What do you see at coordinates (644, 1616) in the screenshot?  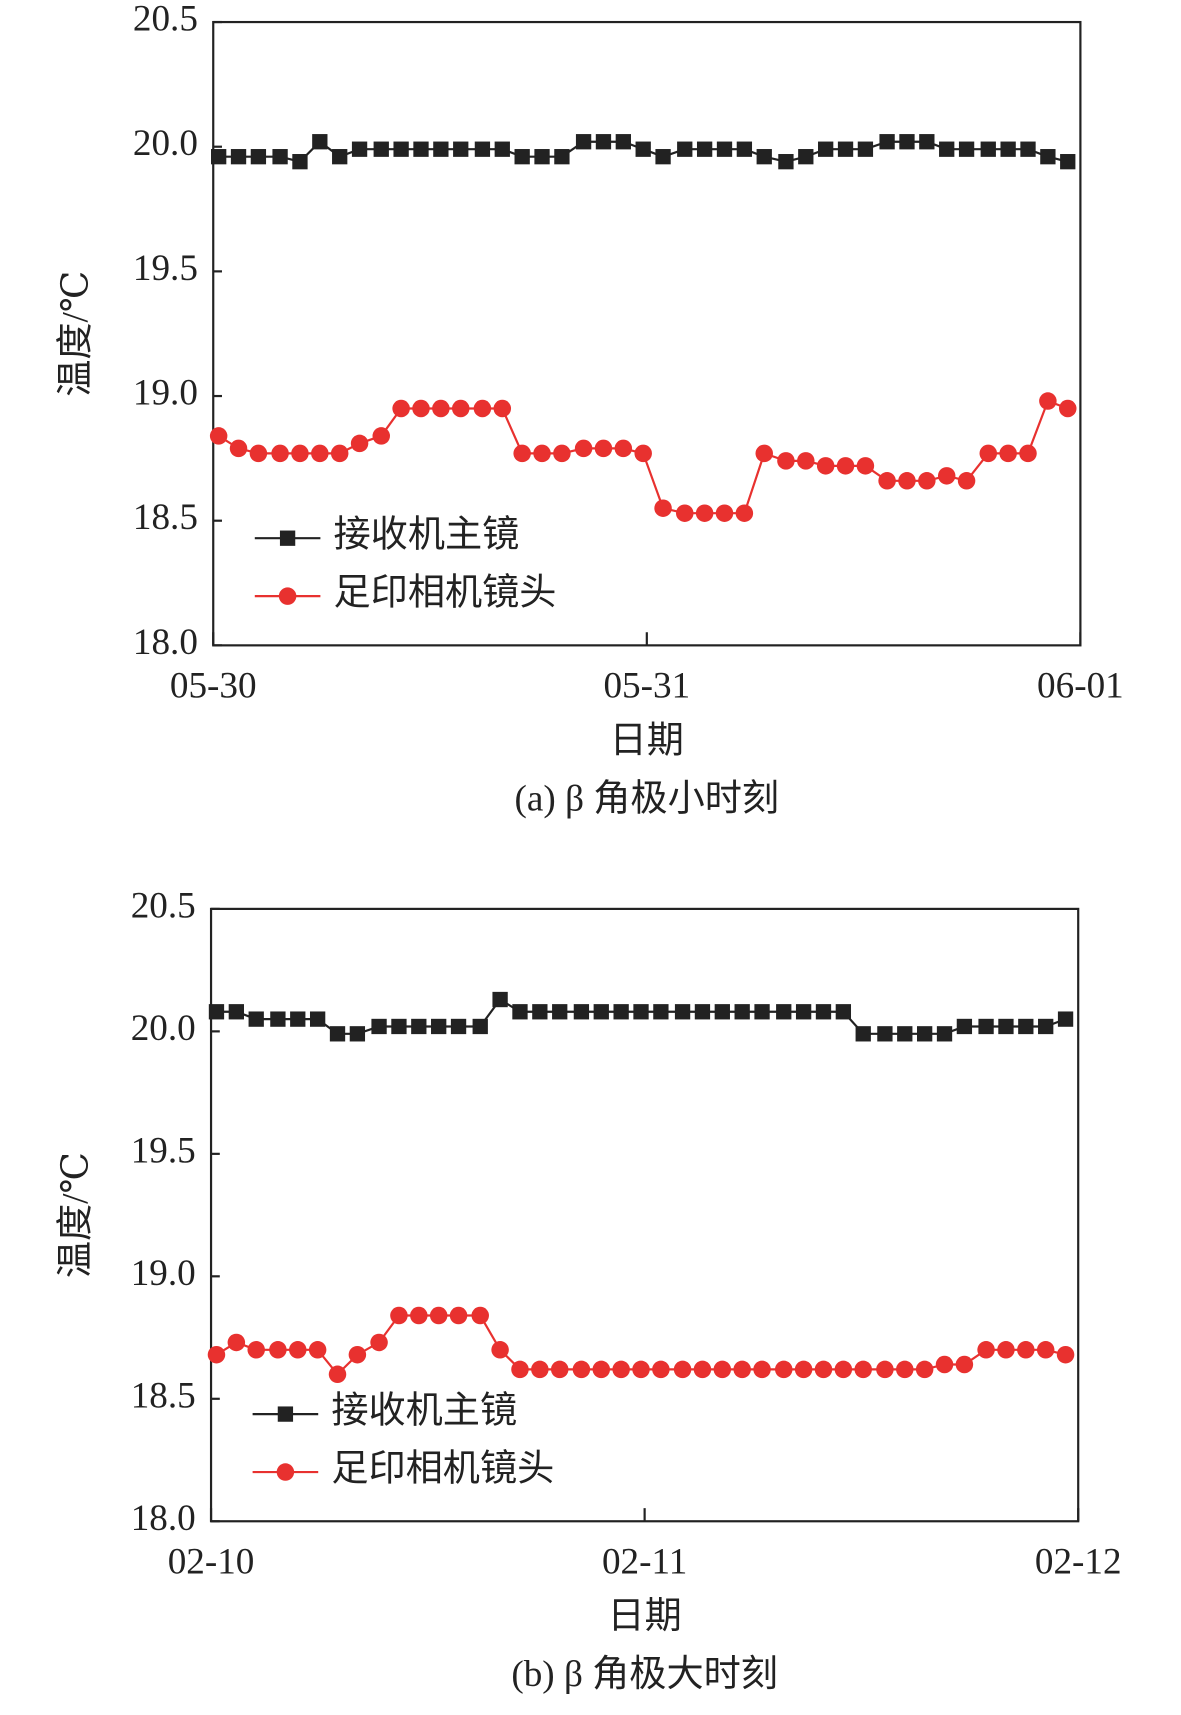 I see `x-axis-label: 日期` at bounding box center [644, 1616].